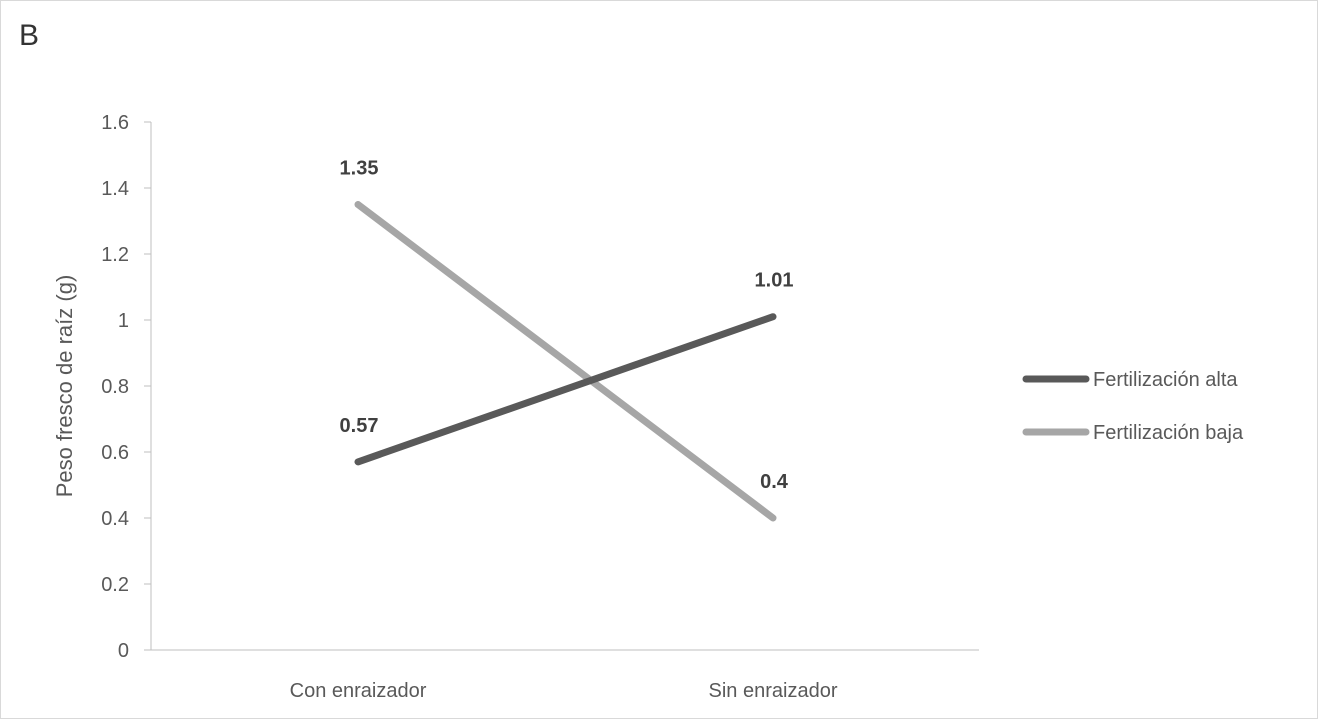 The width and height of the screenshot is (1318, 720). Describe the element at coordinates (115, 453) in the screenshot. I see `y-tick-label: 0.6` at that location.